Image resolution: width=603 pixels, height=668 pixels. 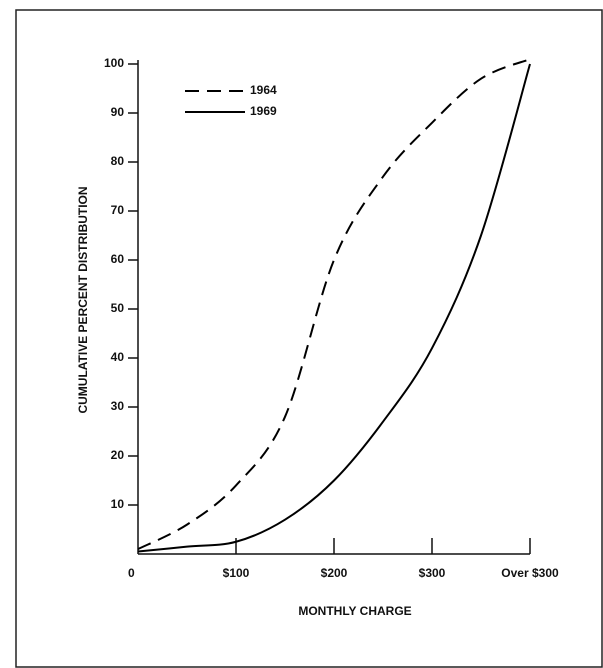 I want to click on x-tick-label: Over $300, so click(x=530, y=573).